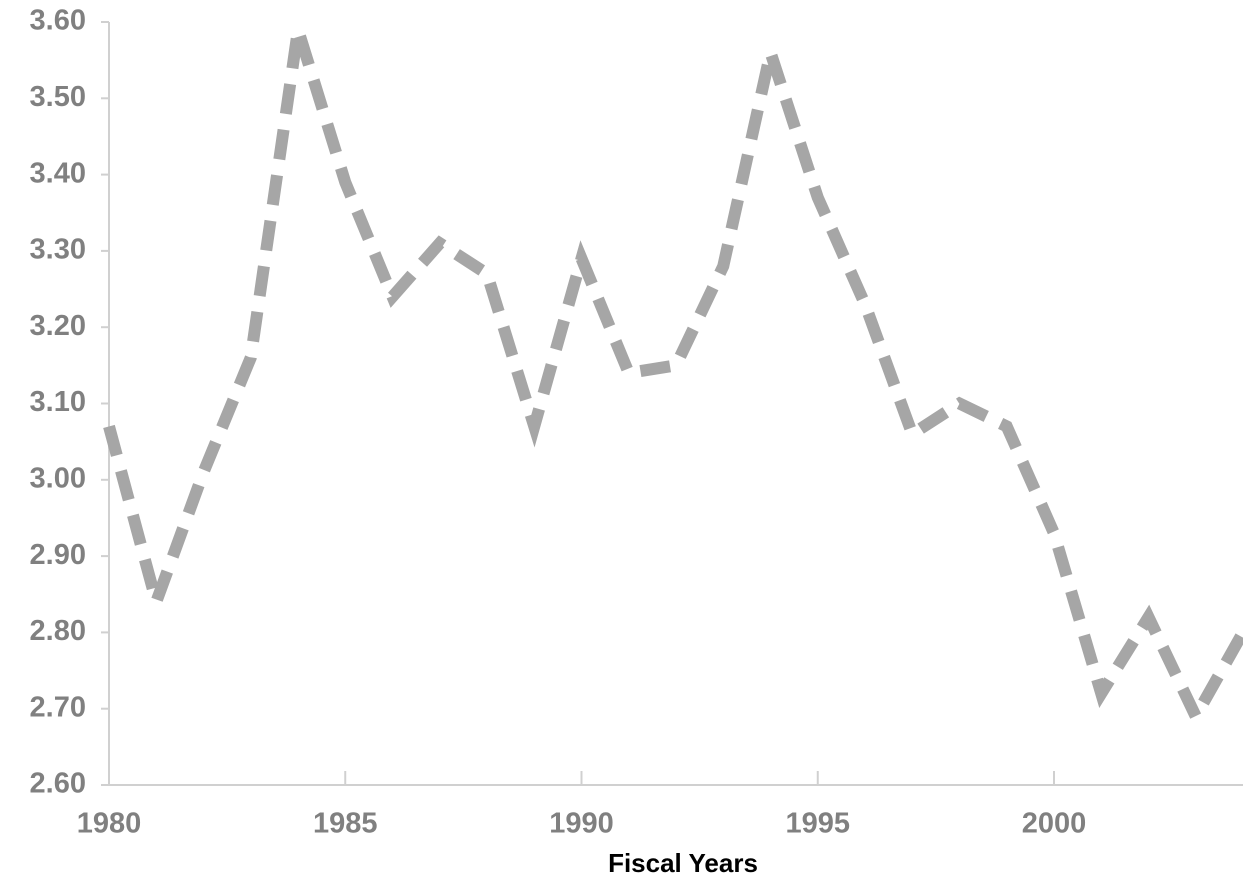 Image resolution: width=1243 pixels, height=883 pixels. Describe the element at coordinates (581, 824) in the screenshot. I see `x-tick-label: 1990` at that location.